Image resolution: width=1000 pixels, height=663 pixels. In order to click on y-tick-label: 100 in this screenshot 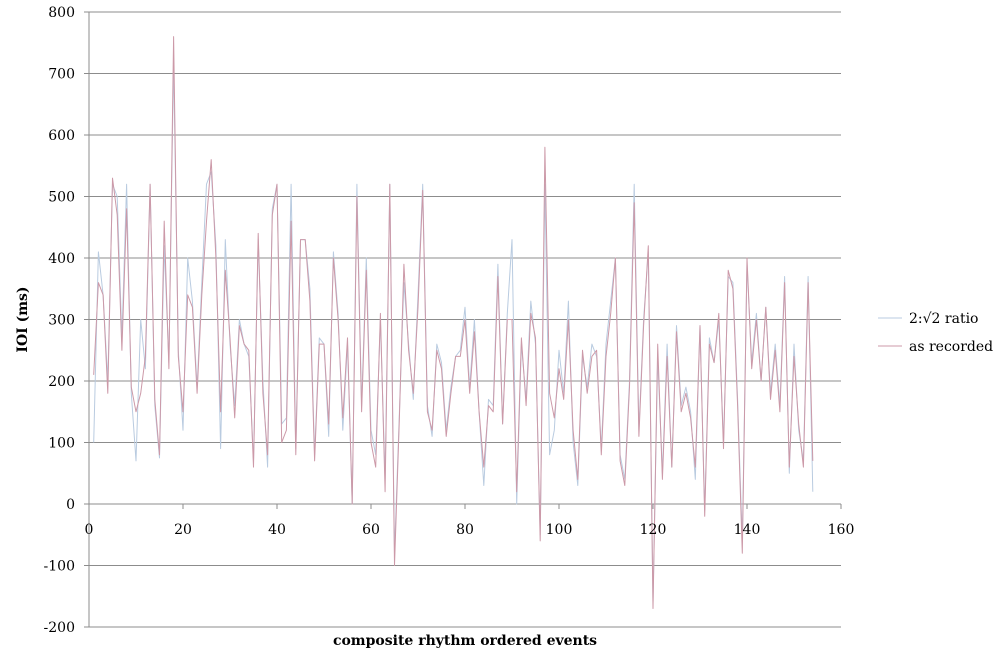, I will do `click(61, 444)`.